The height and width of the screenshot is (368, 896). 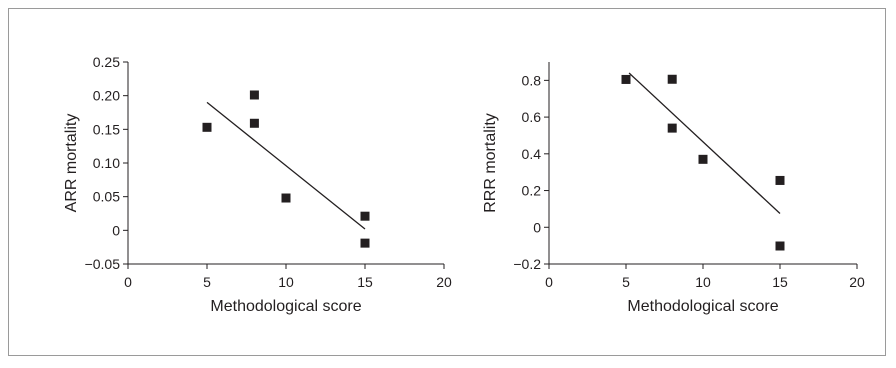 What do you see at coordinates (103, 264) in the screenshot?
I see `y-tick-label: −0.05` at bounding box center [103, 264].